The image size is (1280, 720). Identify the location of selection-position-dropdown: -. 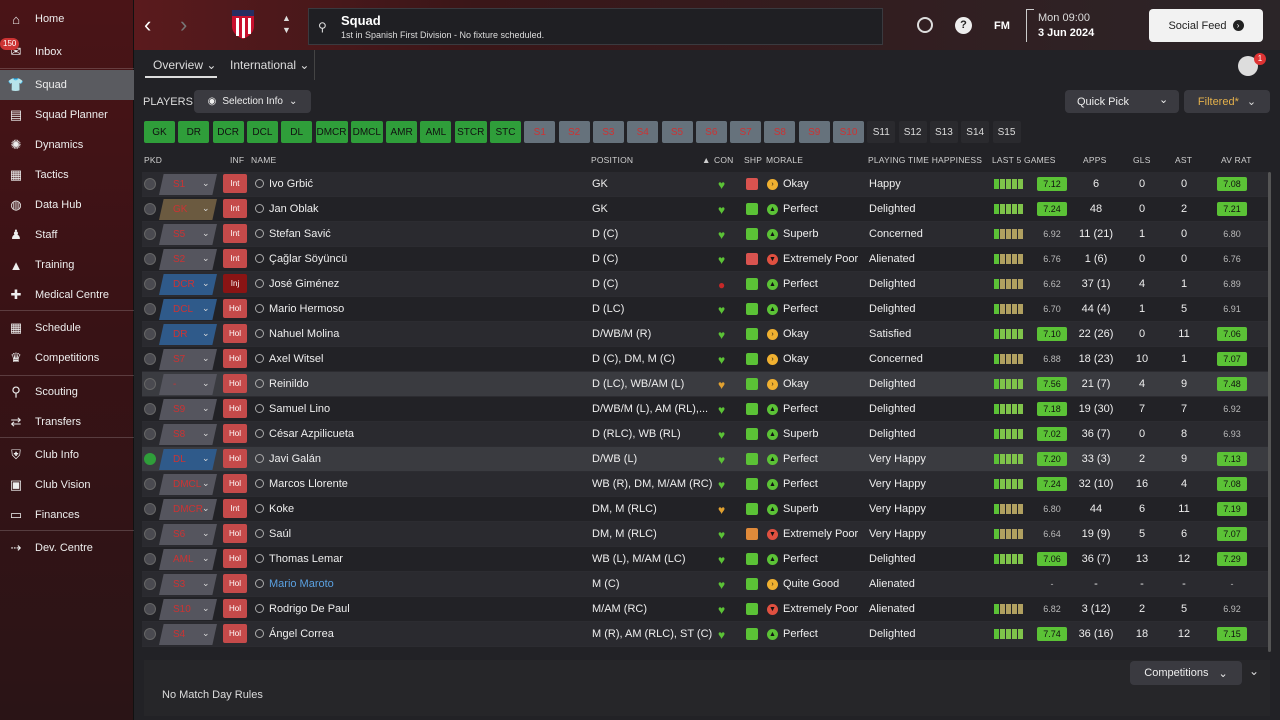
(188, 384).